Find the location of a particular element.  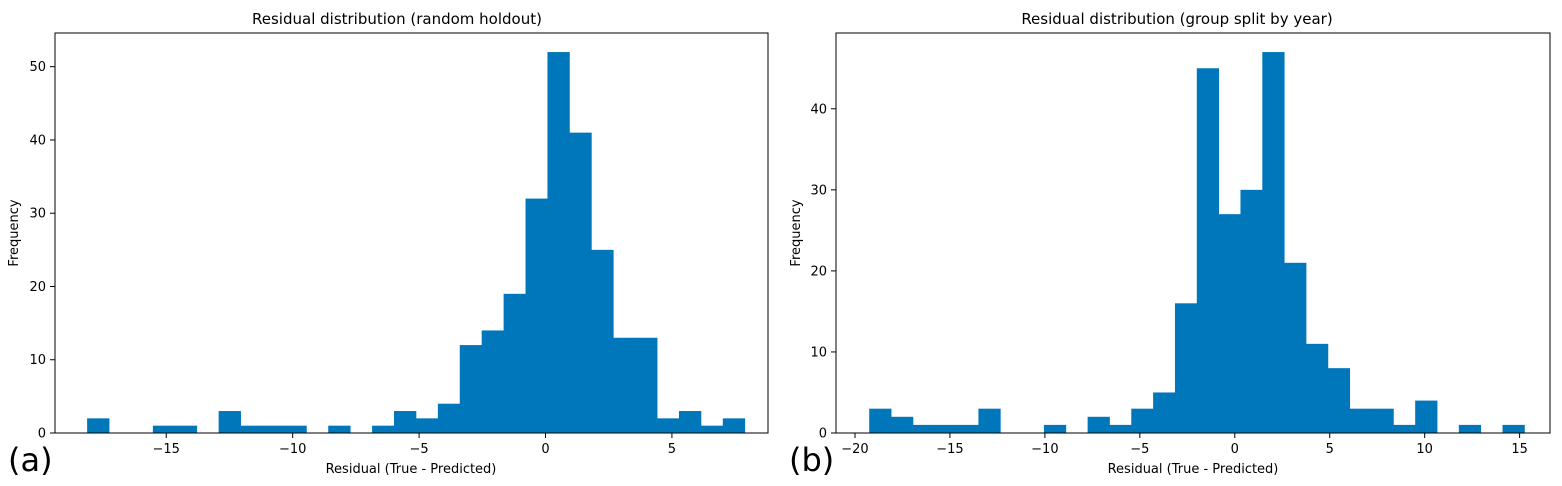

y-ticks: 0 10 20 30 40 50 is located at coordinates (42, 251).